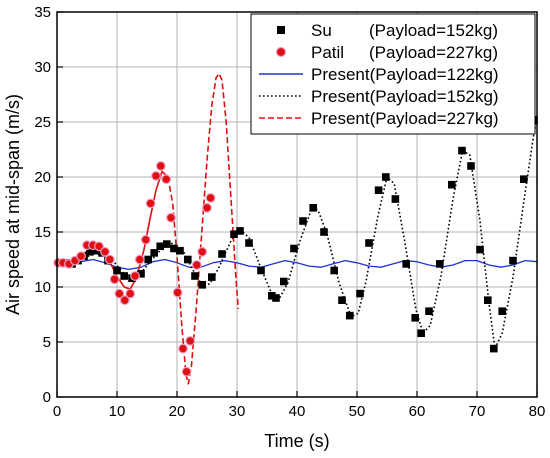 This screenshot has height=458, width=550. What do you see at coordinates (357, 411) in the screenshot?
I see `x-tick-label: 50` at bounding box center [357, 411].